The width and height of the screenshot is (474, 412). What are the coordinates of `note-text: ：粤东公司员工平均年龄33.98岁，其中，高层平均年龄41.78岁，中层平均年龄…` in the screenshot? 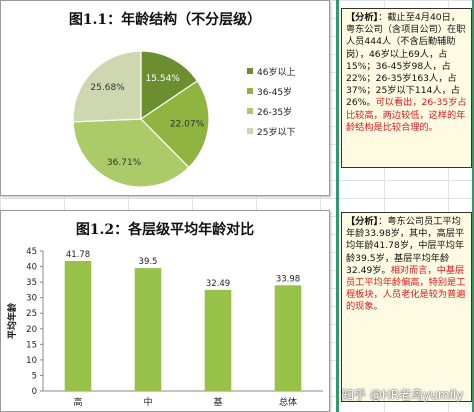 It's located at (405, 246).